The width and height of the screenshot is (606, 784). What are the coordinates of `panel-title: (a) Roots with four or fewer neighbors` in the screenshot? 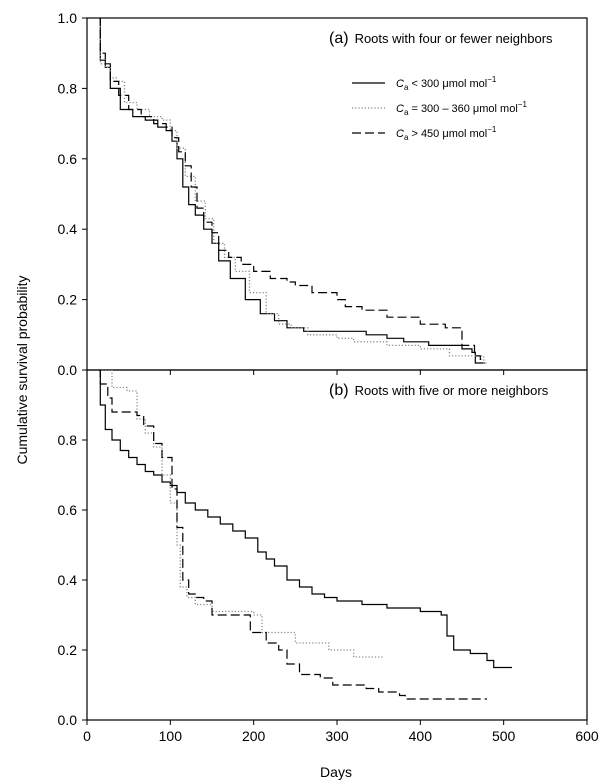 It's located at (441, 38).